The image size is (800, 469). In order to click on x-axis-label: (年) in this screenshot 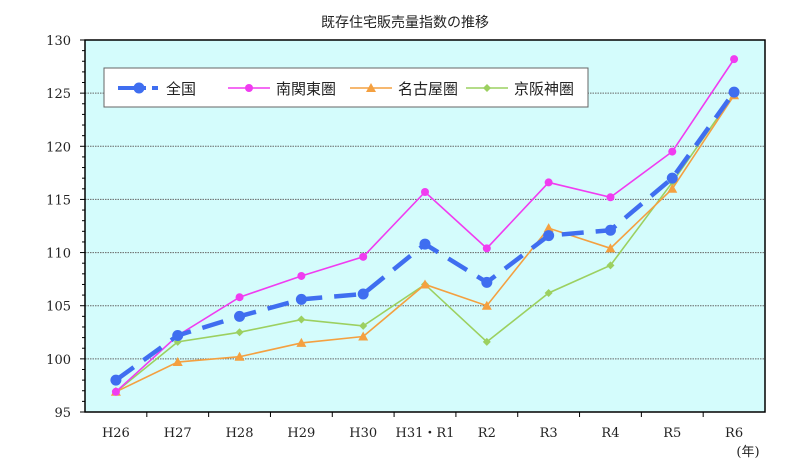, I will do `click(747, 452)`.